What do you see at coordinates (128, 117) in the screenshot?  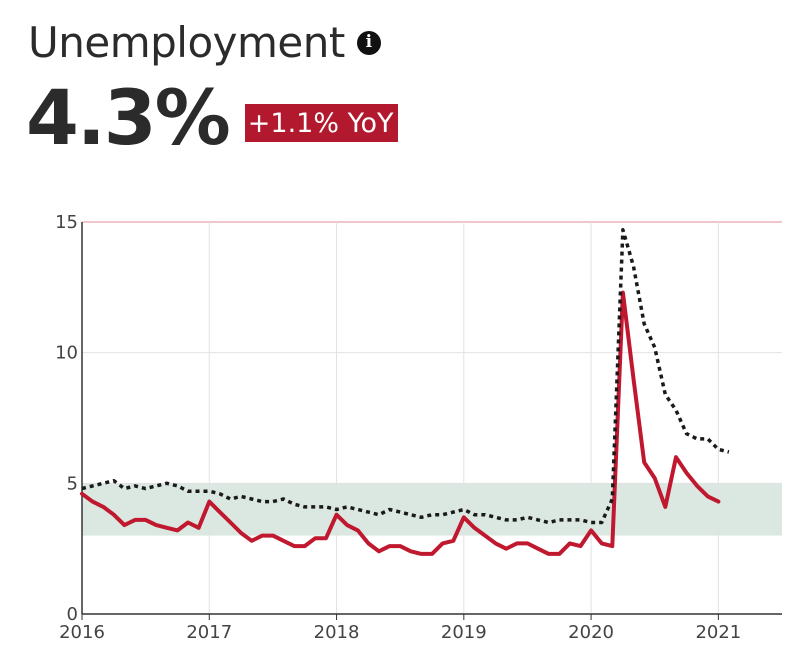 I see `current-value: 4.3%` at bounding box center [128, 117].